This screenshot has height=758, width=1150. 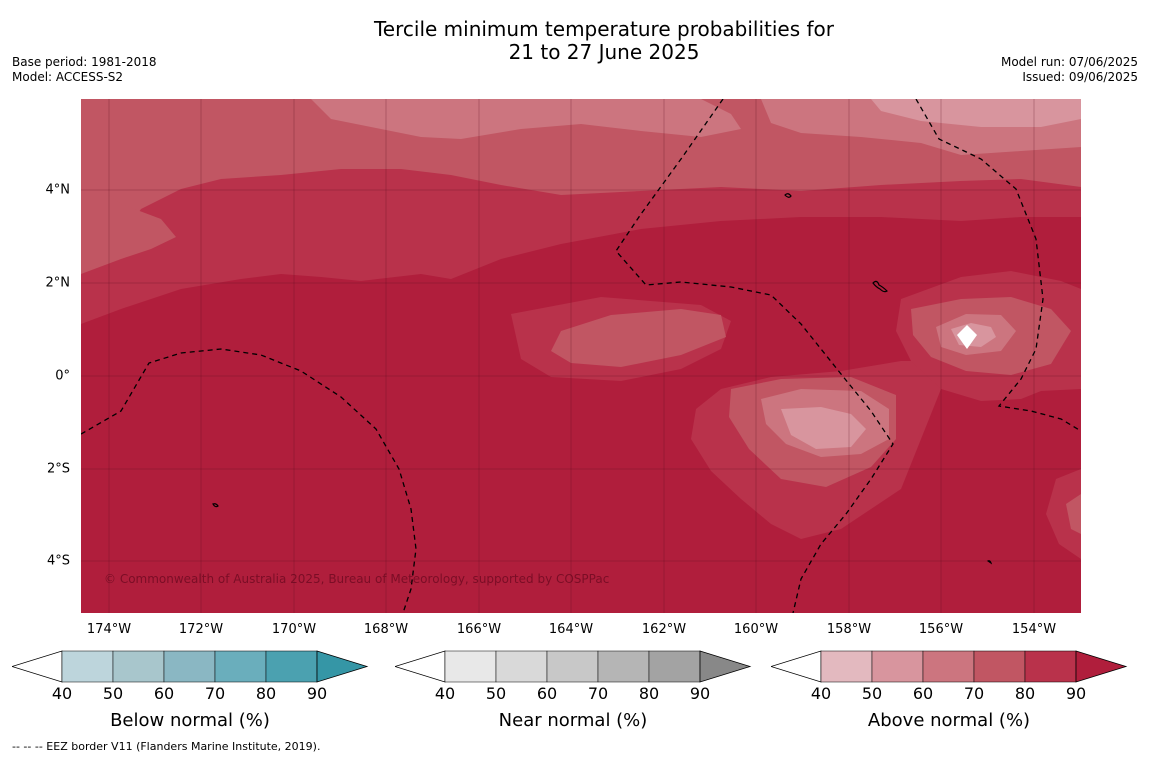 I want to click on lon-label: 158°W, so click(x=849, y=629).